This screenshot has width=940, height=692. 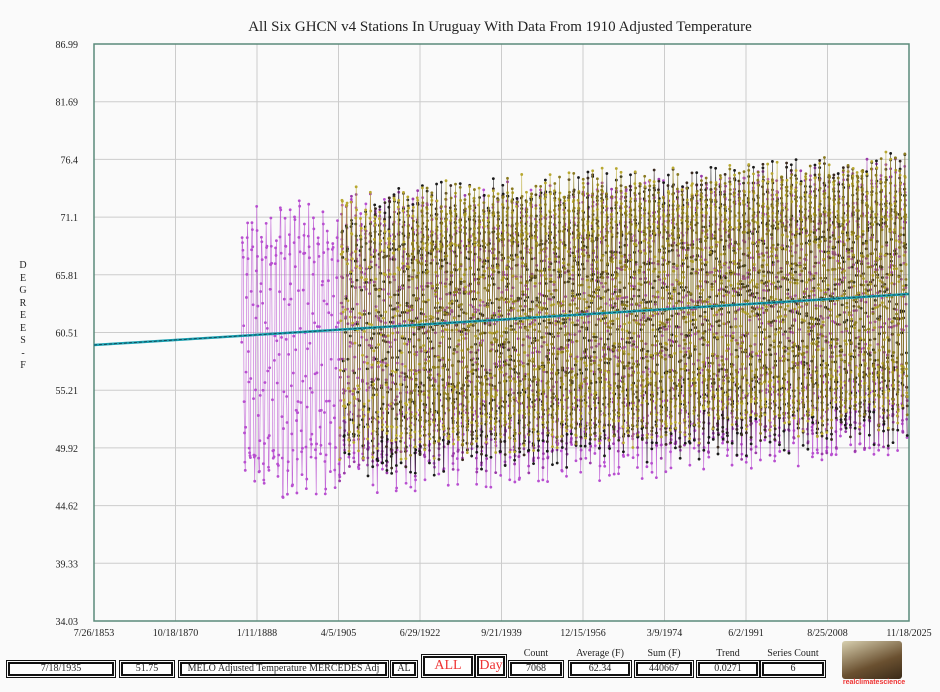 What do you see at coordinates (67, 276) in the screenshot?
I see `y-tick-label: 65.81` at bounding box center [67, 276].